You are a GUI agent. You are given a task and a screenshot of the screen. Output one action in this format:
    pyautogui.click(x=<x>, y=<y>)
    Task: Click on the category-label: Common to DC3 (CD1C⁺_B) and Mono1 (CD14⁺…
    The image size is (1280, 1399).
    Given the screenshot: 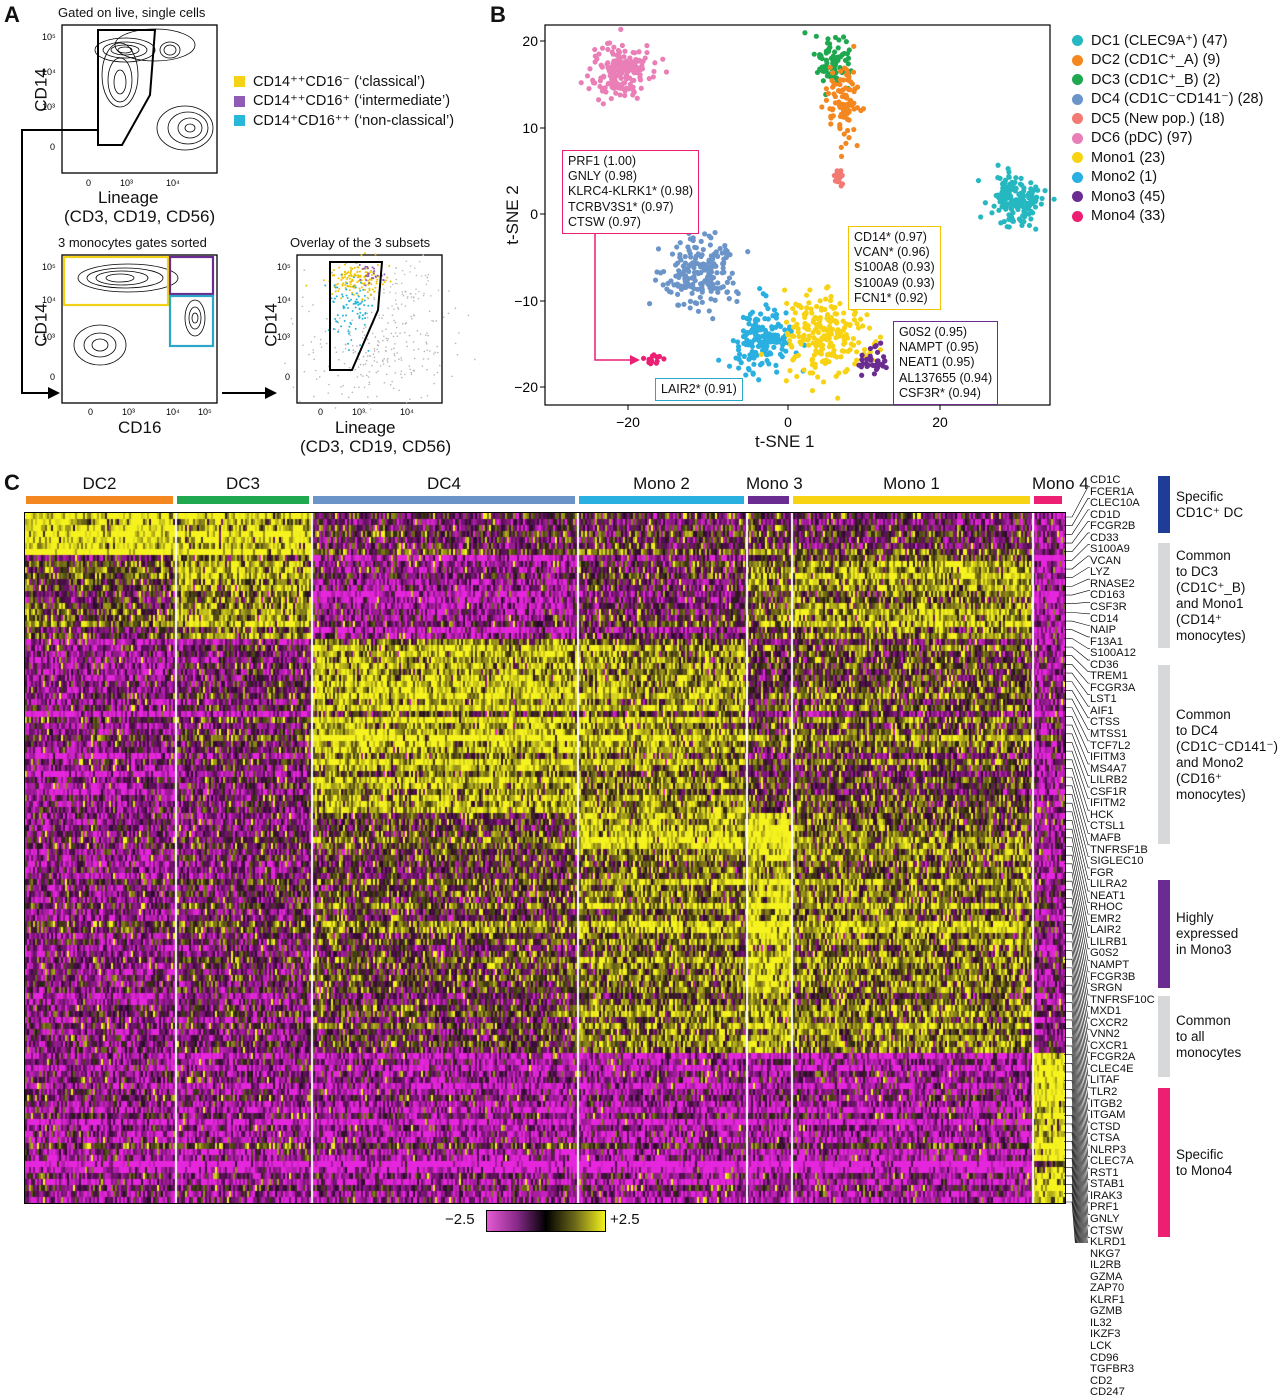 What is the action you would take?
    pyautogui.click(x=1211, y=596)
    